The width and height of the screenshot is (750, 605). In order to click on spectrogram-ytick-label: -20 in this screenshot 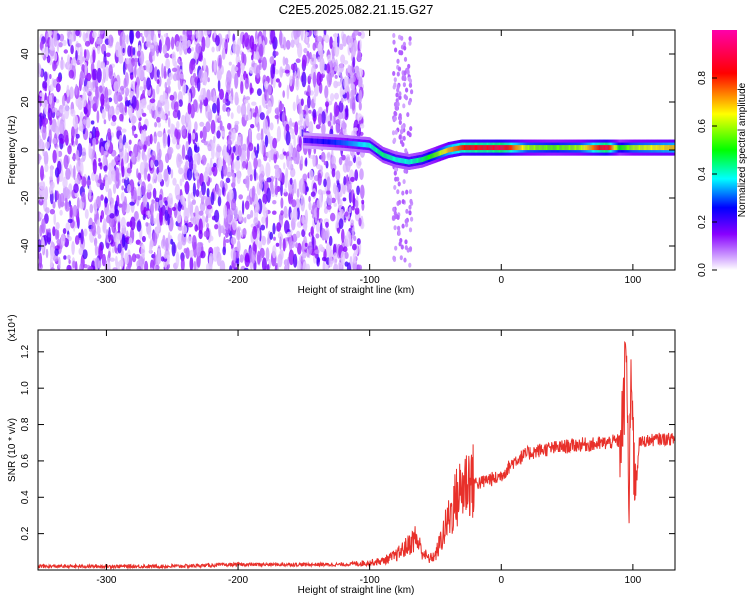, I will do `click(25, 197)`.